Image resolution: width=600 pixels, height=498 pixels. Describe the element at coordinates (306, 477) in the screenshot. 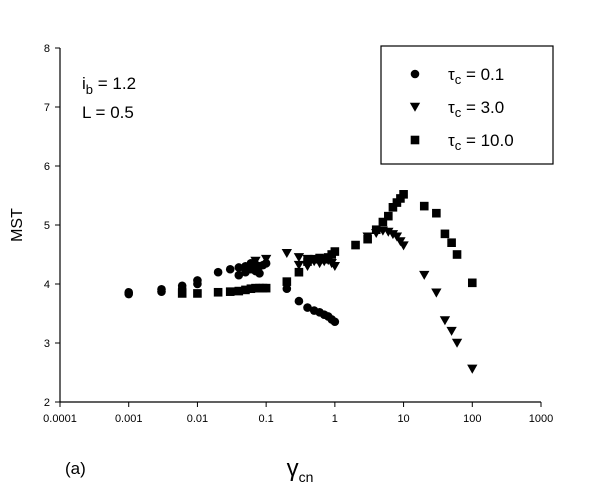

I see `x-axis-label-sub: cn` at that location.